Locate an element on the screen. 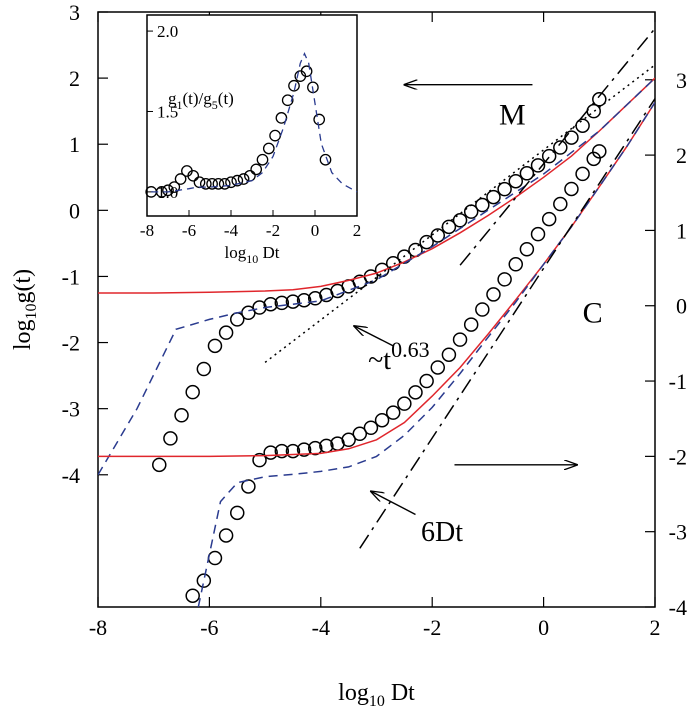 The image size is (692, 713). right-y-tick-label-6: -3 is located at coordinates (678, 532).